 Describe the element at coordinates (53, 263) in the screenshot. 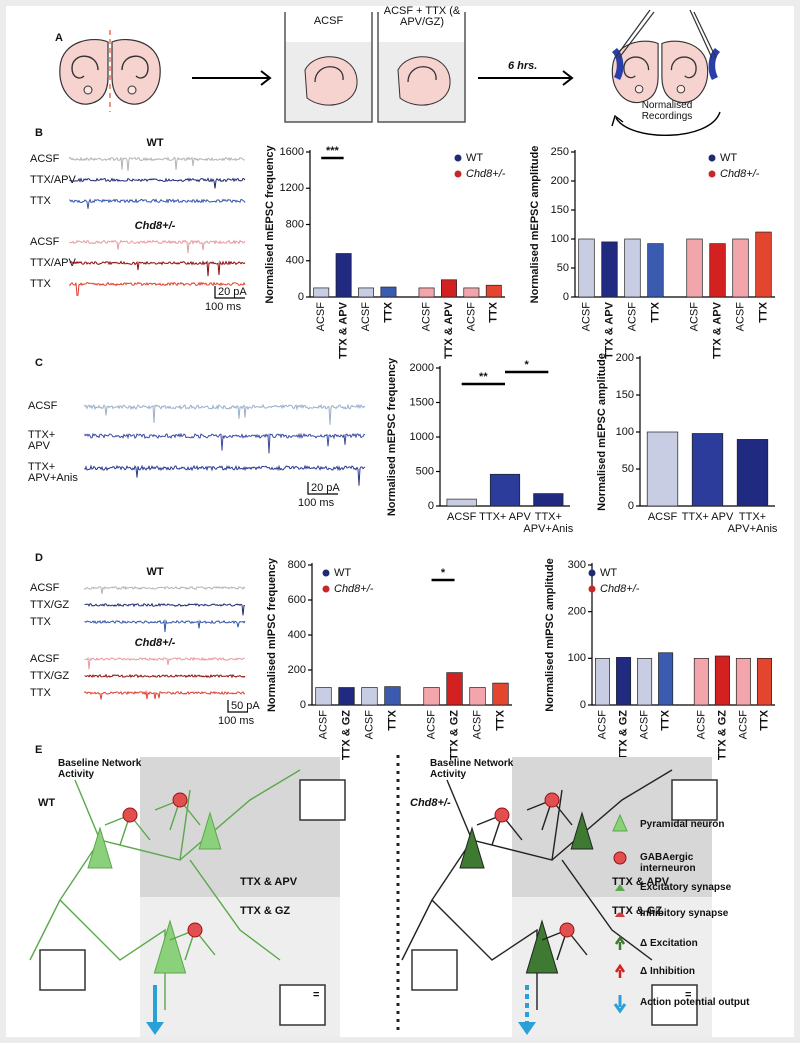

I see `trace-label: TTX/APV` at that location.